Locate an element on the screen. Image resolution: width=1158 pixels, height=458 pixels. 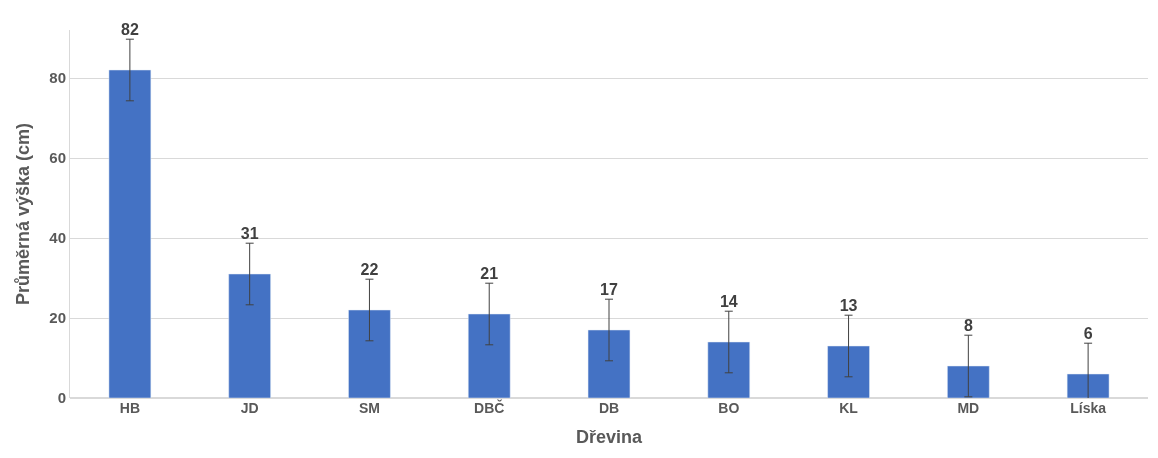
data-label: 17 is located at coordinates (609, 290).